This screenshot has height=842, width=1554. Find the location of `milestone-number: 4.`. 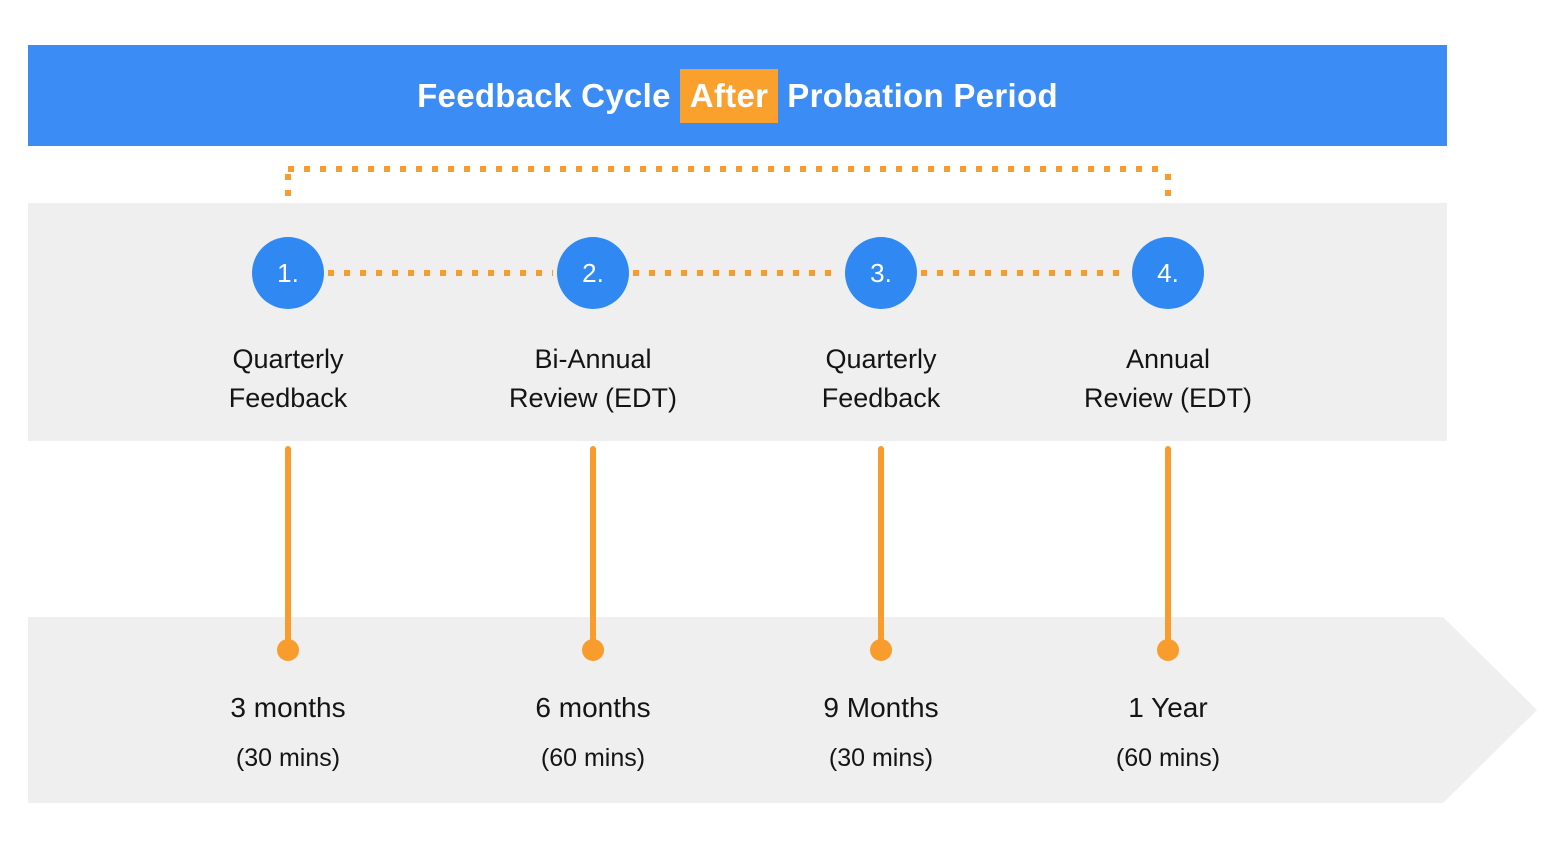

milestone-number: 4. is located at coordinates (1168, 272).